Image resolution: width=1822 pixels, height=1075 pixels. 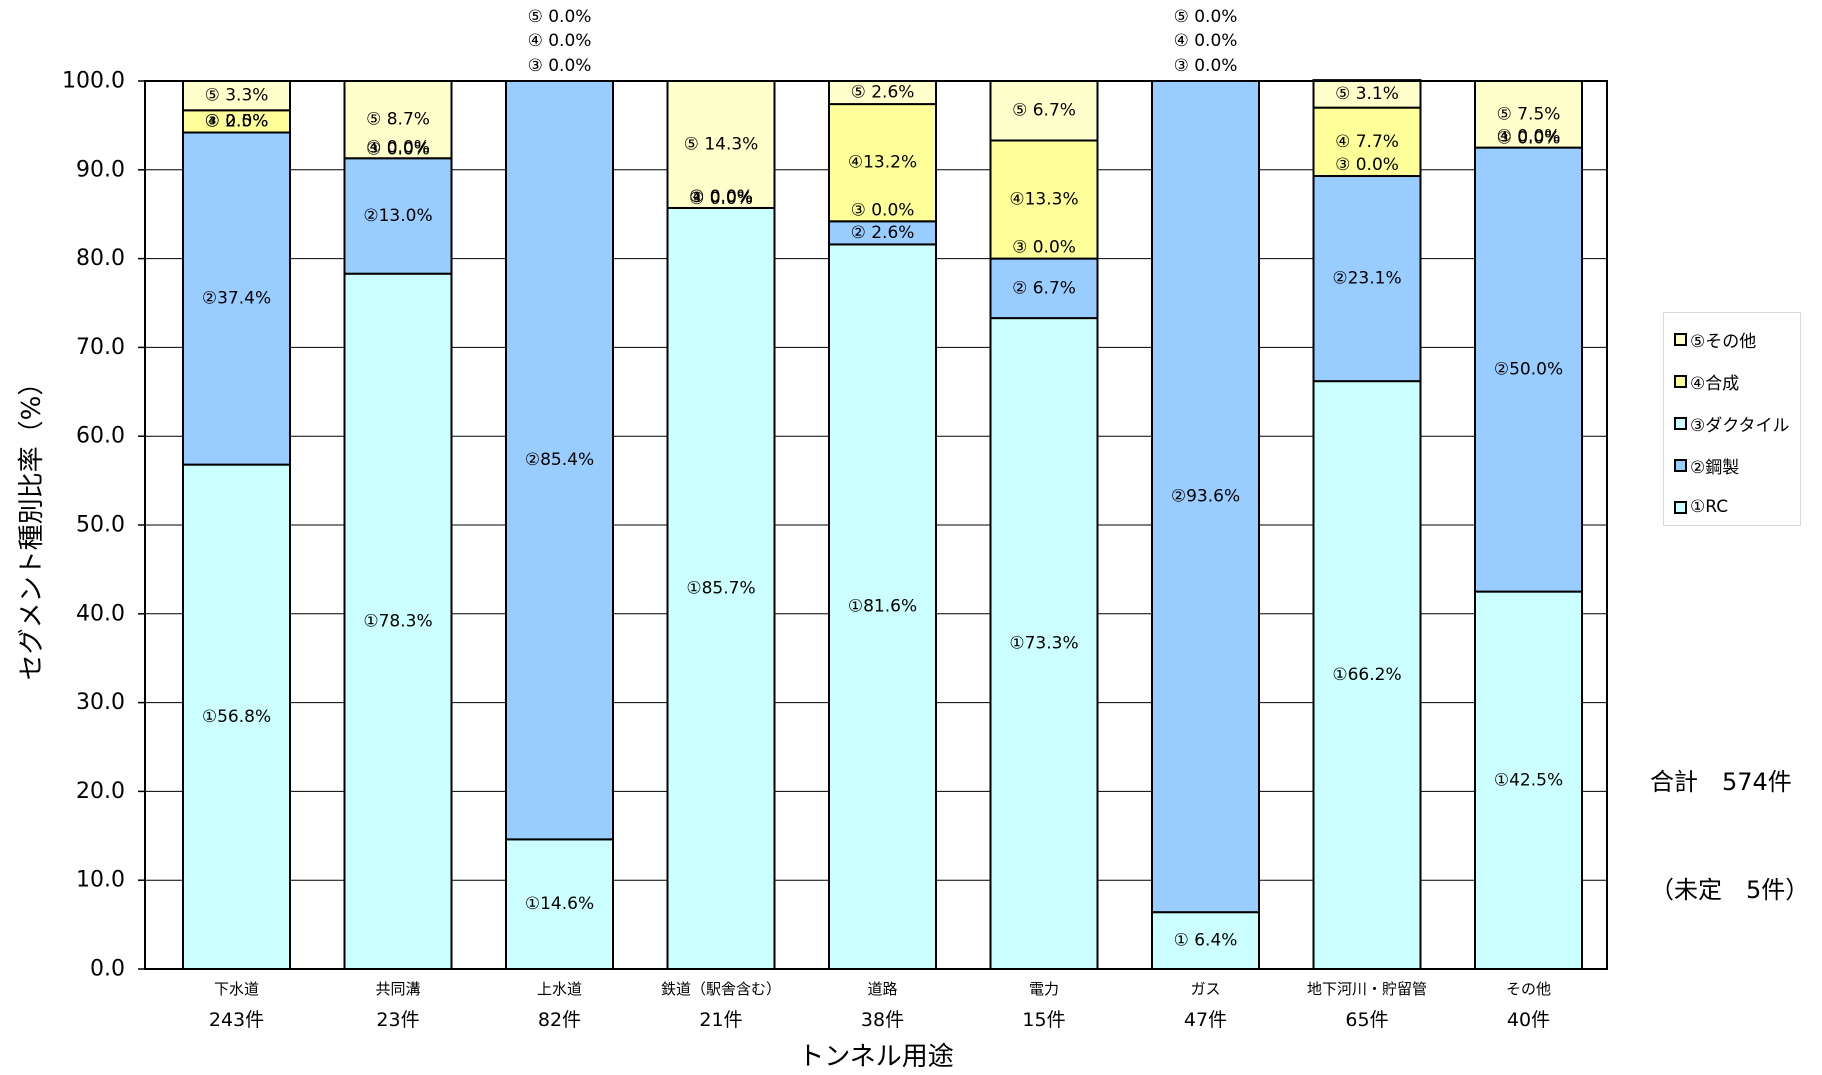 I want to click on x-axis-title: トンネル用途, so click(x=875, y=1057).